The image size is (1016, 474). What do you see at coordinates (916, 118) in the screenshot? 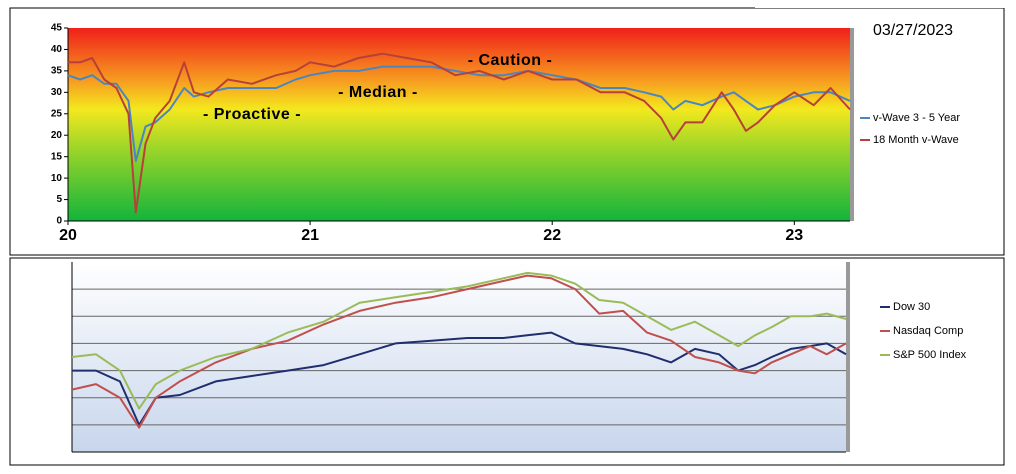
I see `legend-label: v-Wave 3 - 5 Year` at bounding box center [916, 118].